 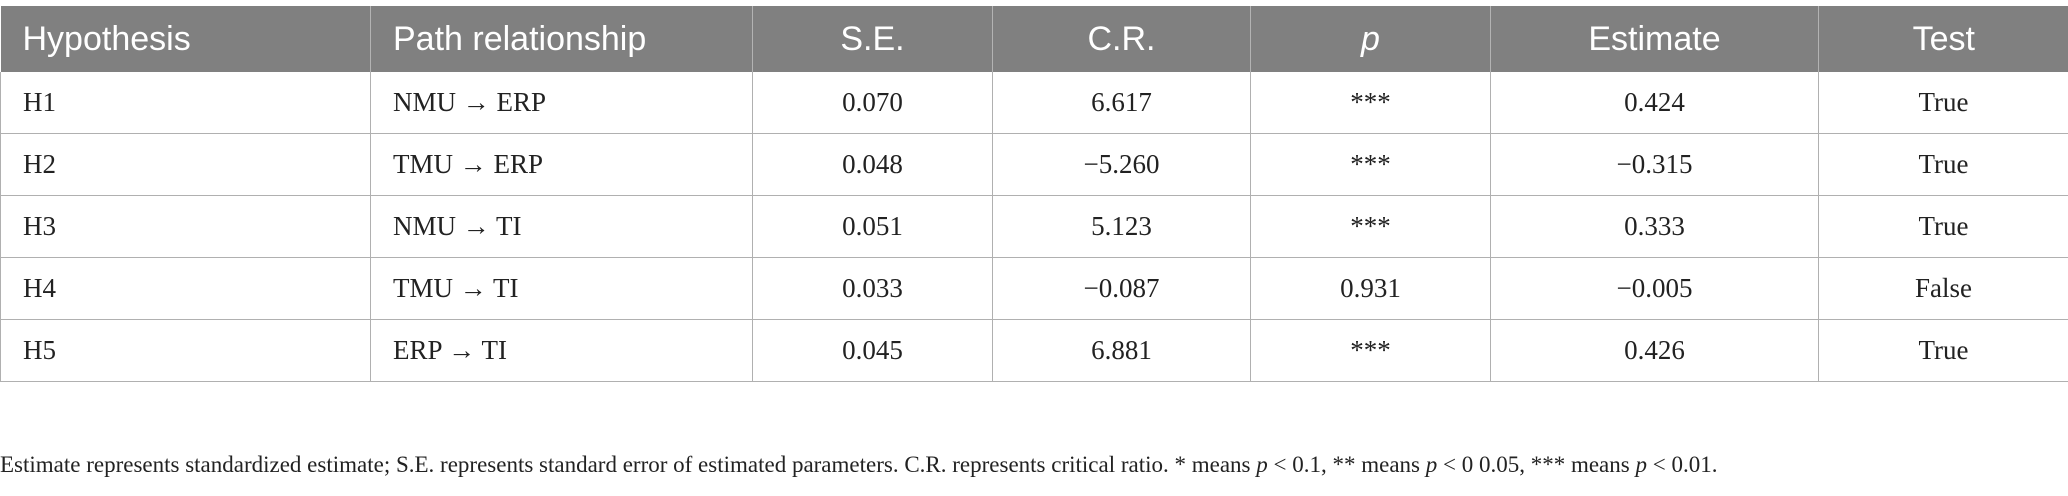 What do you see at coordinates (185, 39) in the screenshot?
I see `header-hypothesis: Hypothesis` at bounding box center [185, 39].